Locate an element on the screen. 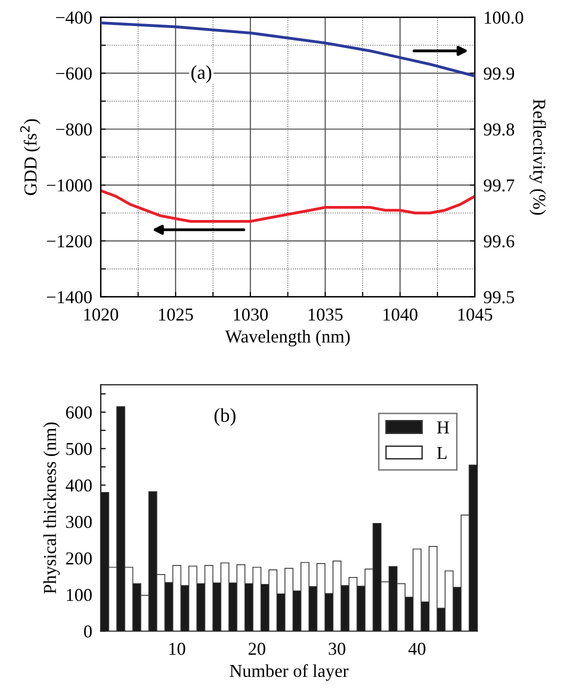  y-axis-title: Physical thickness (nm) is located at coordinates (51, 508).